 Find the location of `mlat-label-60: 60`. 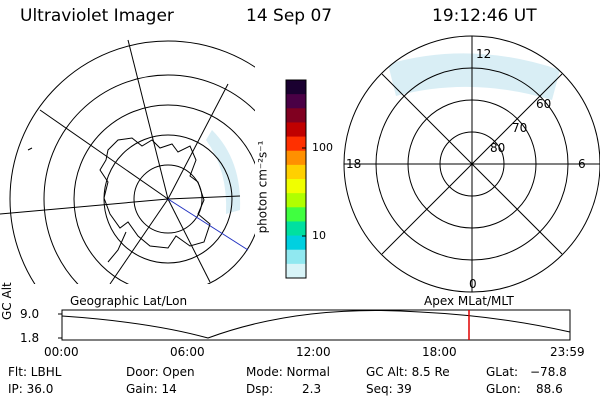

mlat-label-60: 60 is located at coordinates (544, 104).